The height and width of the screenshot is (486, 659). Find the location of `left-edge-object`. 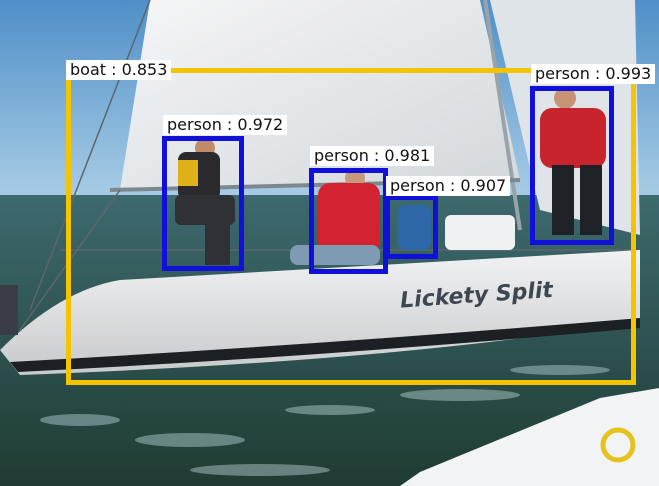

left-edge-object is located at coordinates (9, 310).